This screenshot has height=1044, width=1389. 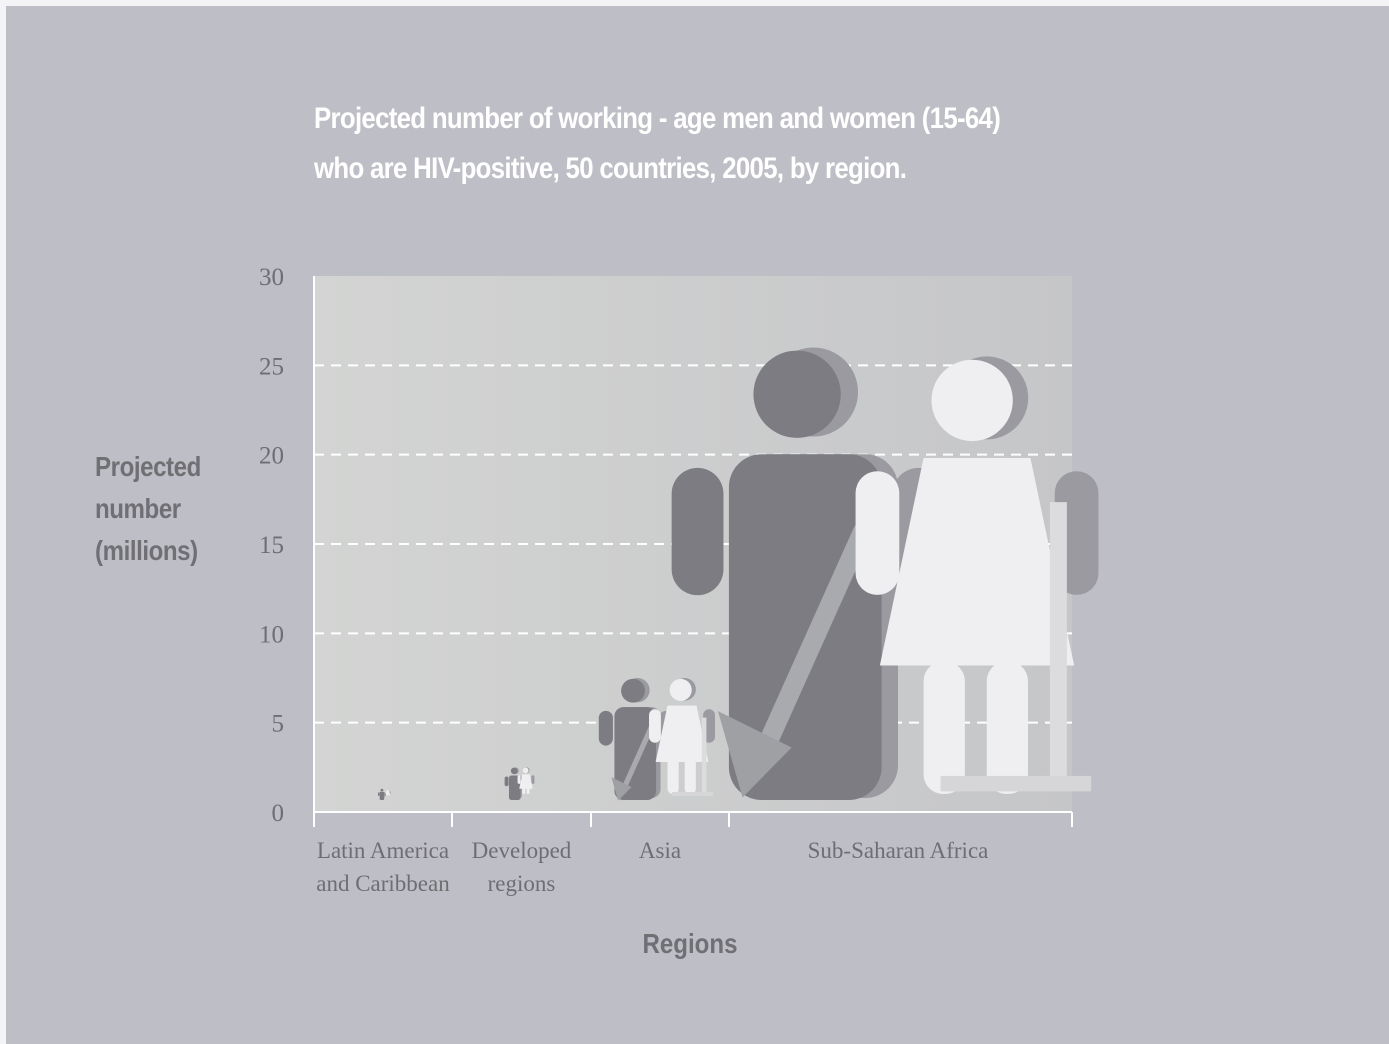 I want to click on x-axis-label: Regions, so click(x=690, y=943).